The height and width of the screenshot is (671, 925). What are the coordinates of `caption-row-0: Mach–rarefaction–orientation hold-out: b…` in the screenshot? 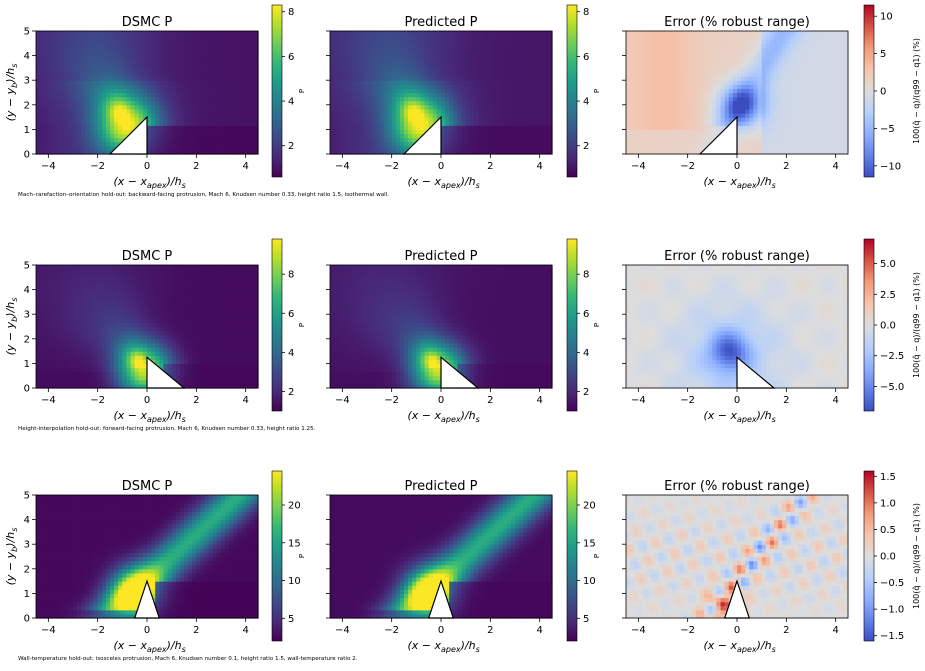 It's located at (204, 195).